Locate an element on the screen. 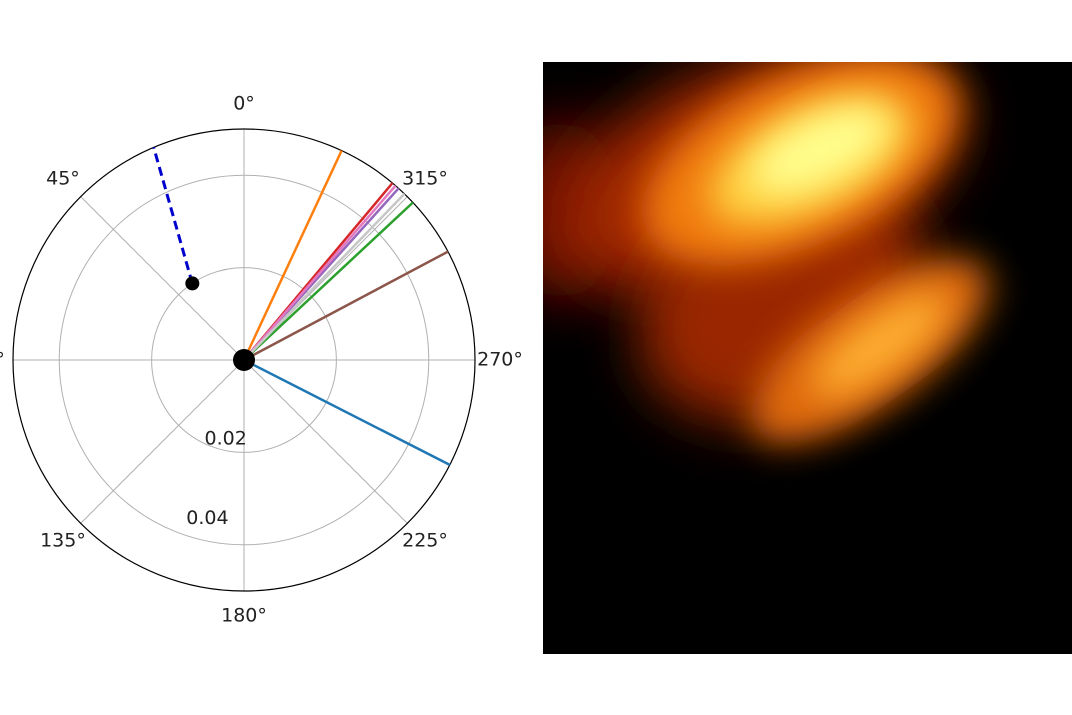 This screenshot has height=715, width=1072. theta-tick-label: 270° is located at coordinates (500, 360).